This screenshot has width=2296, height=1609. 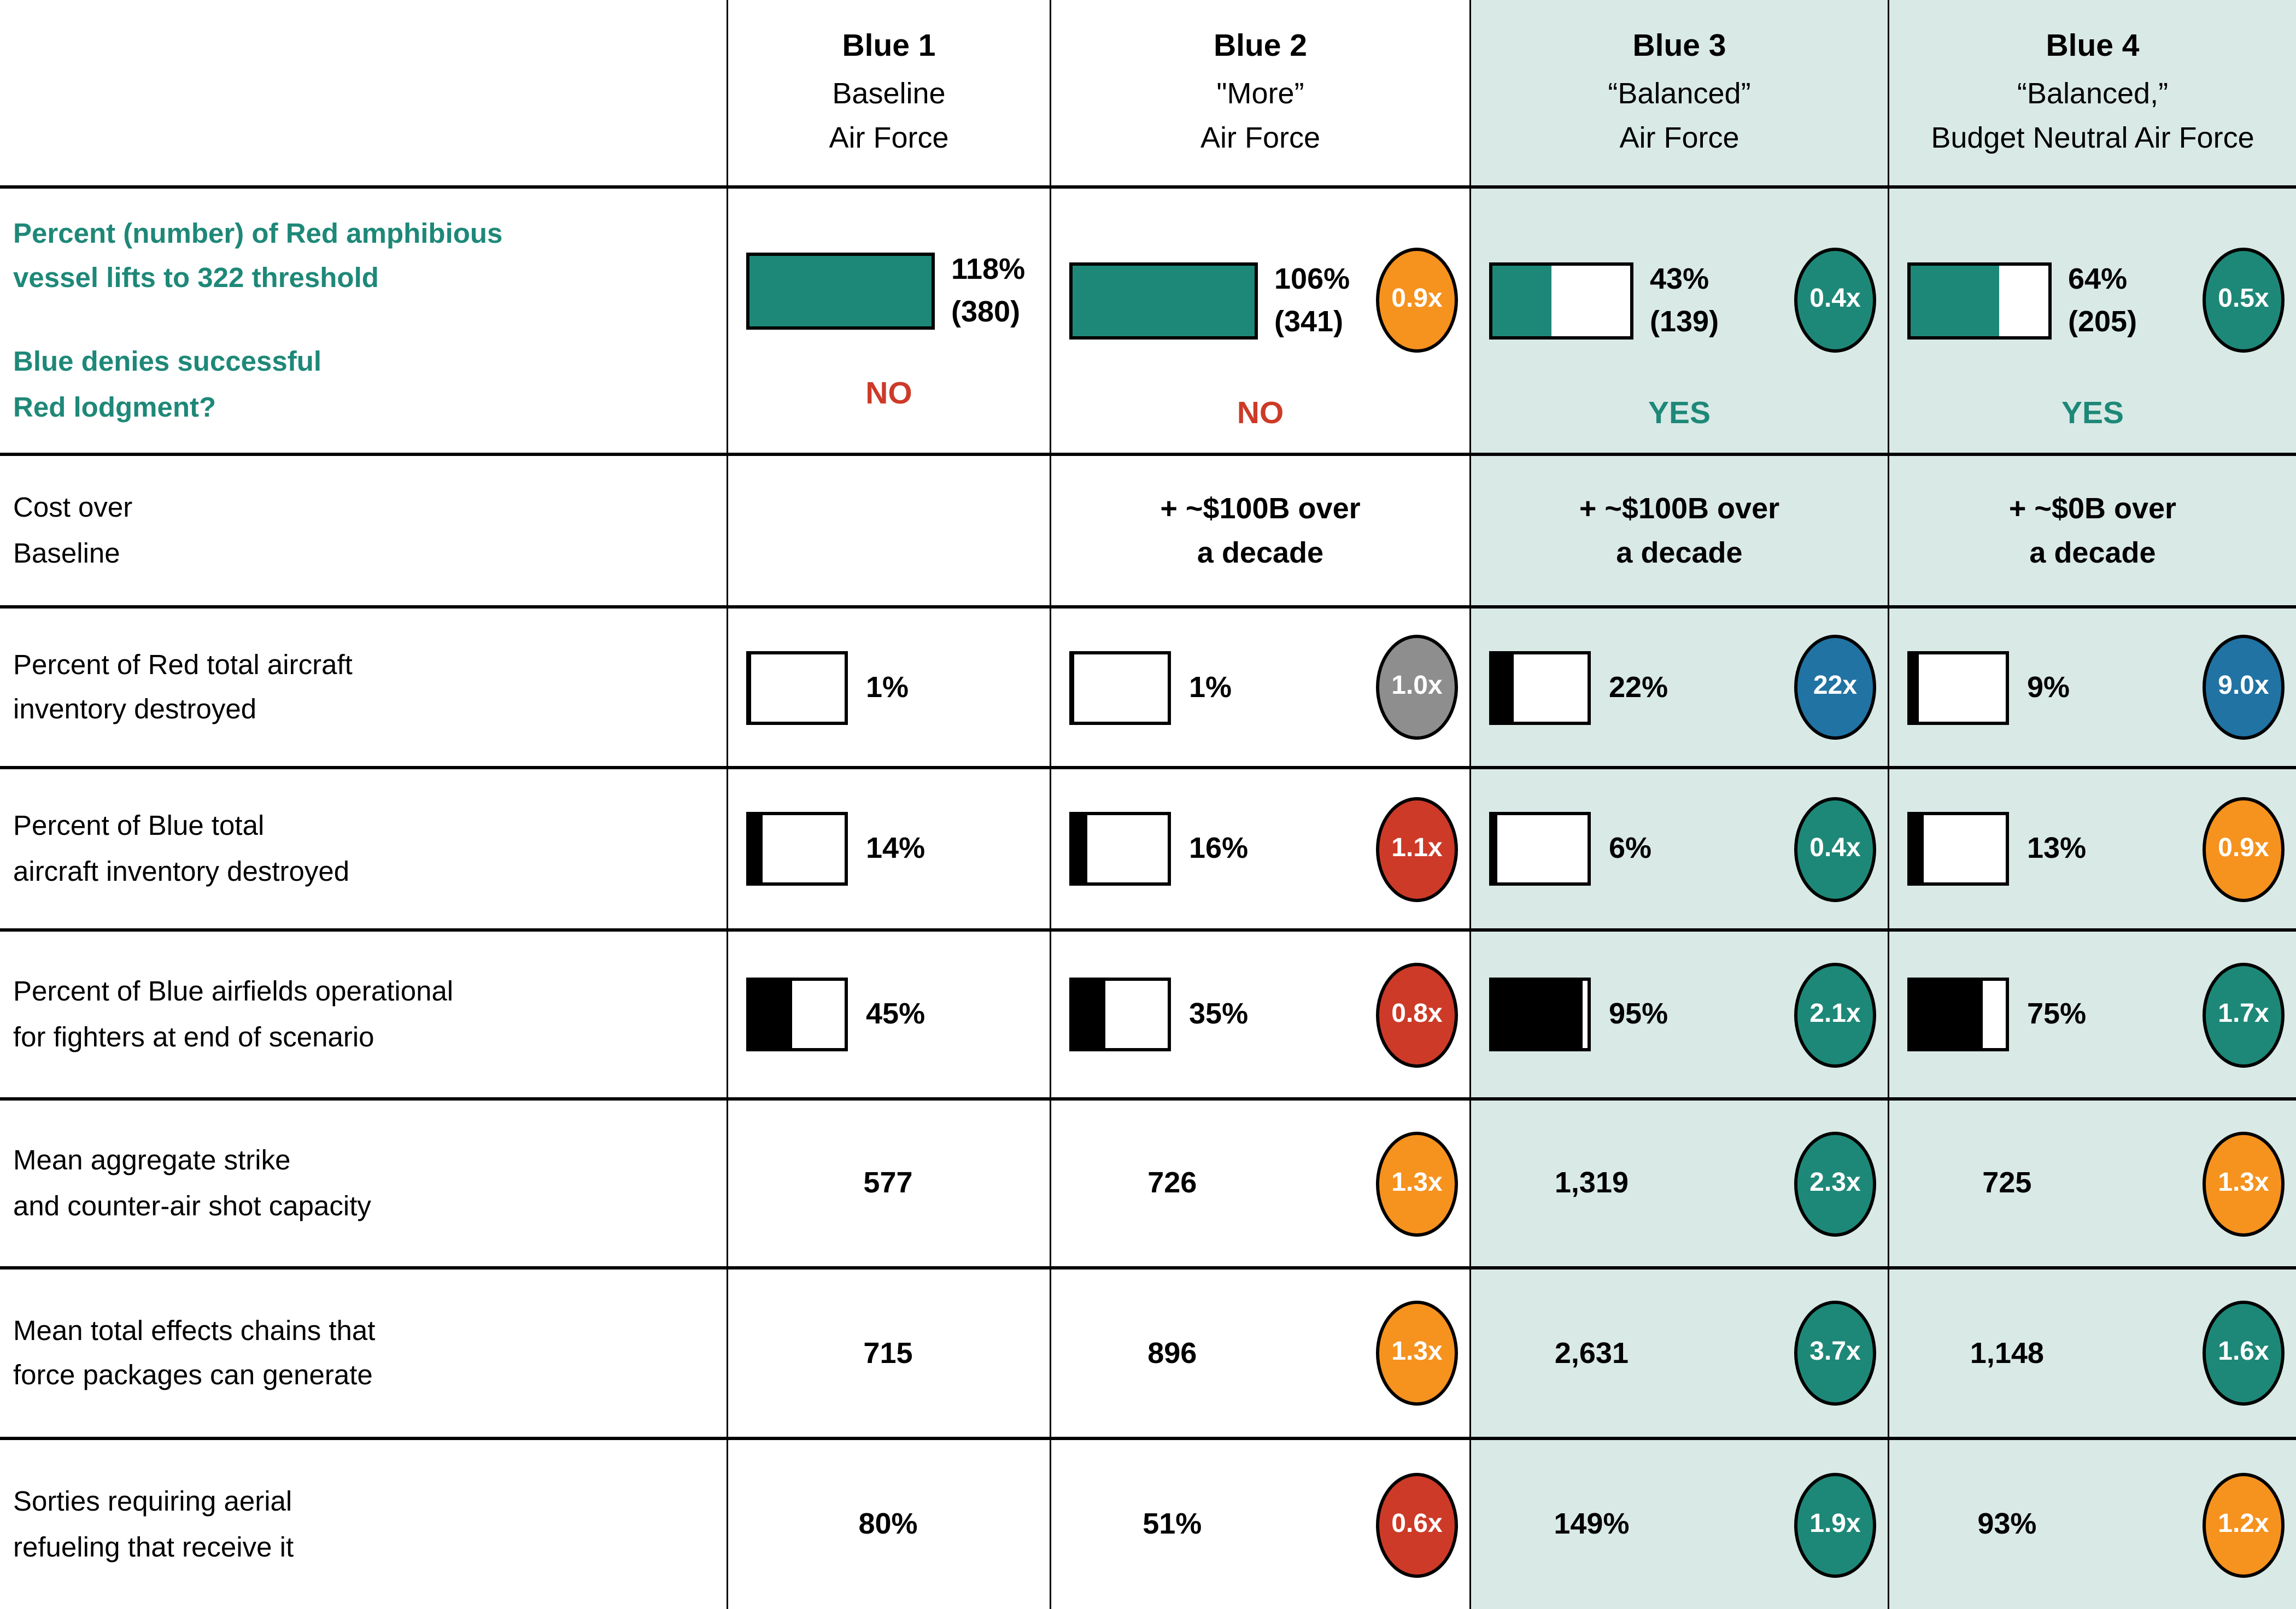 I want to click on column-header-blue-3: Blue 3 “Balanced” Air Force, so click(x=1680, y=95).